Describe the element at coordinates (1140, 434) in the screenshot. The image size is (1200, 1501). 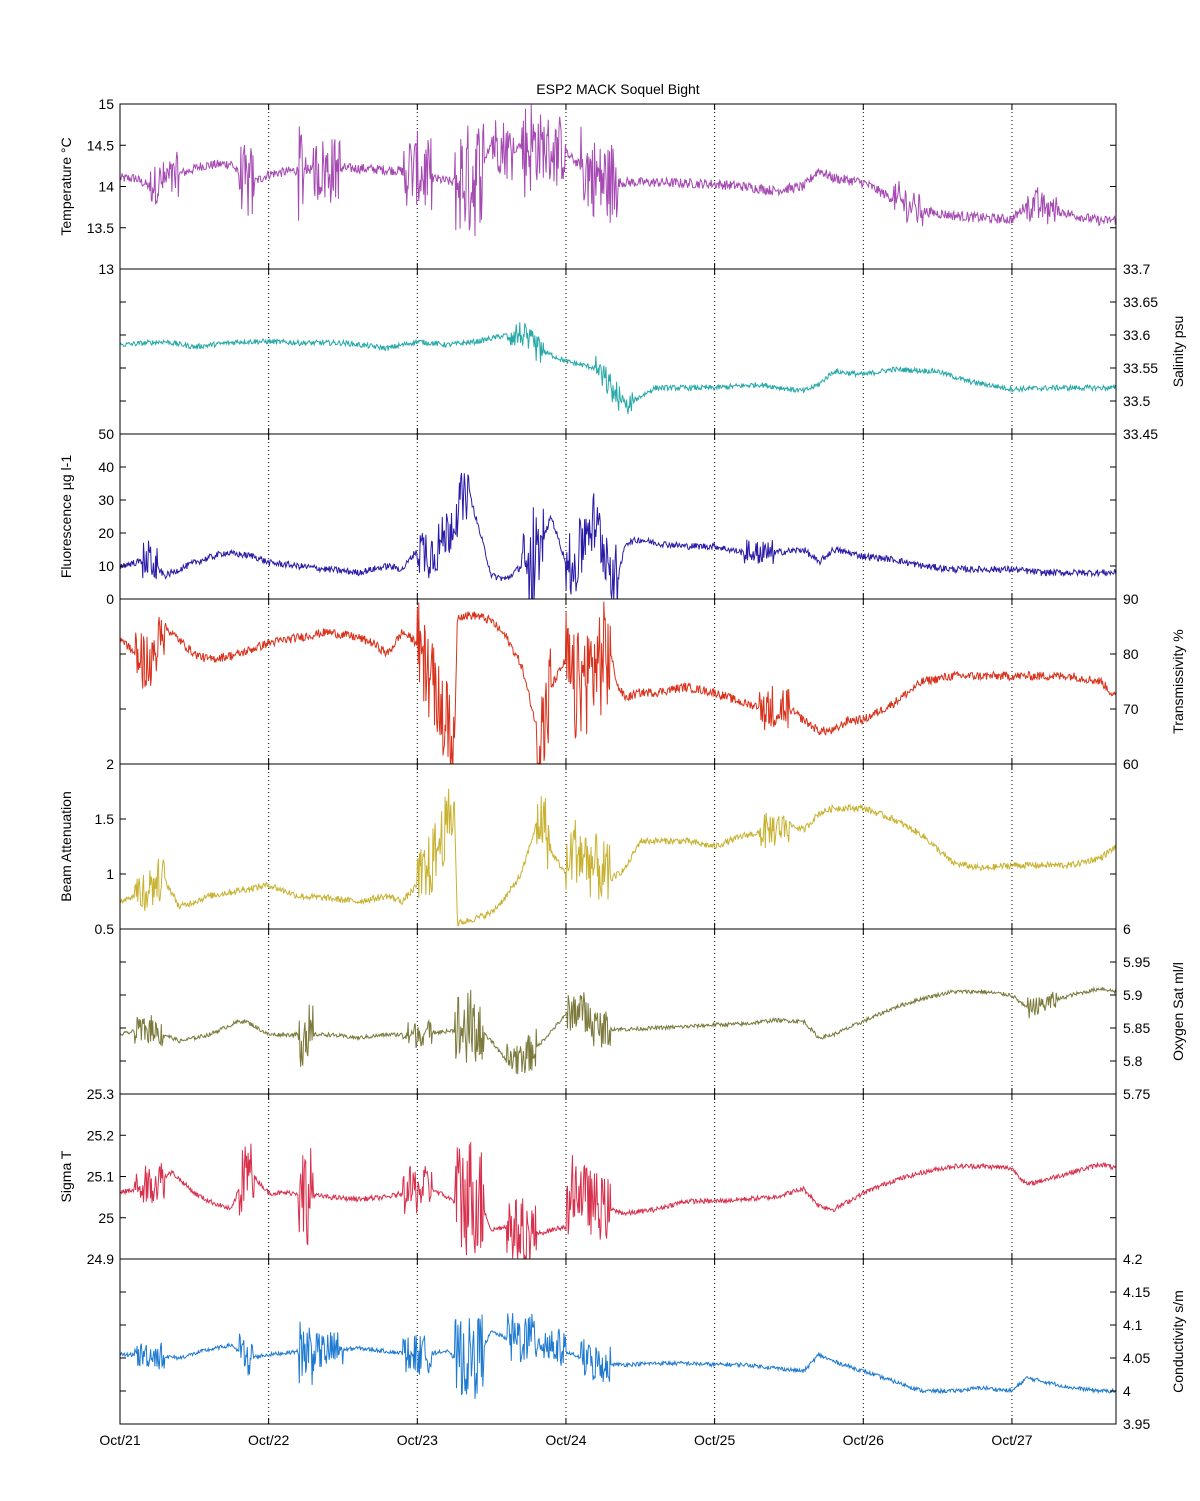
I see `y-tick-label: 33.45` at that location.